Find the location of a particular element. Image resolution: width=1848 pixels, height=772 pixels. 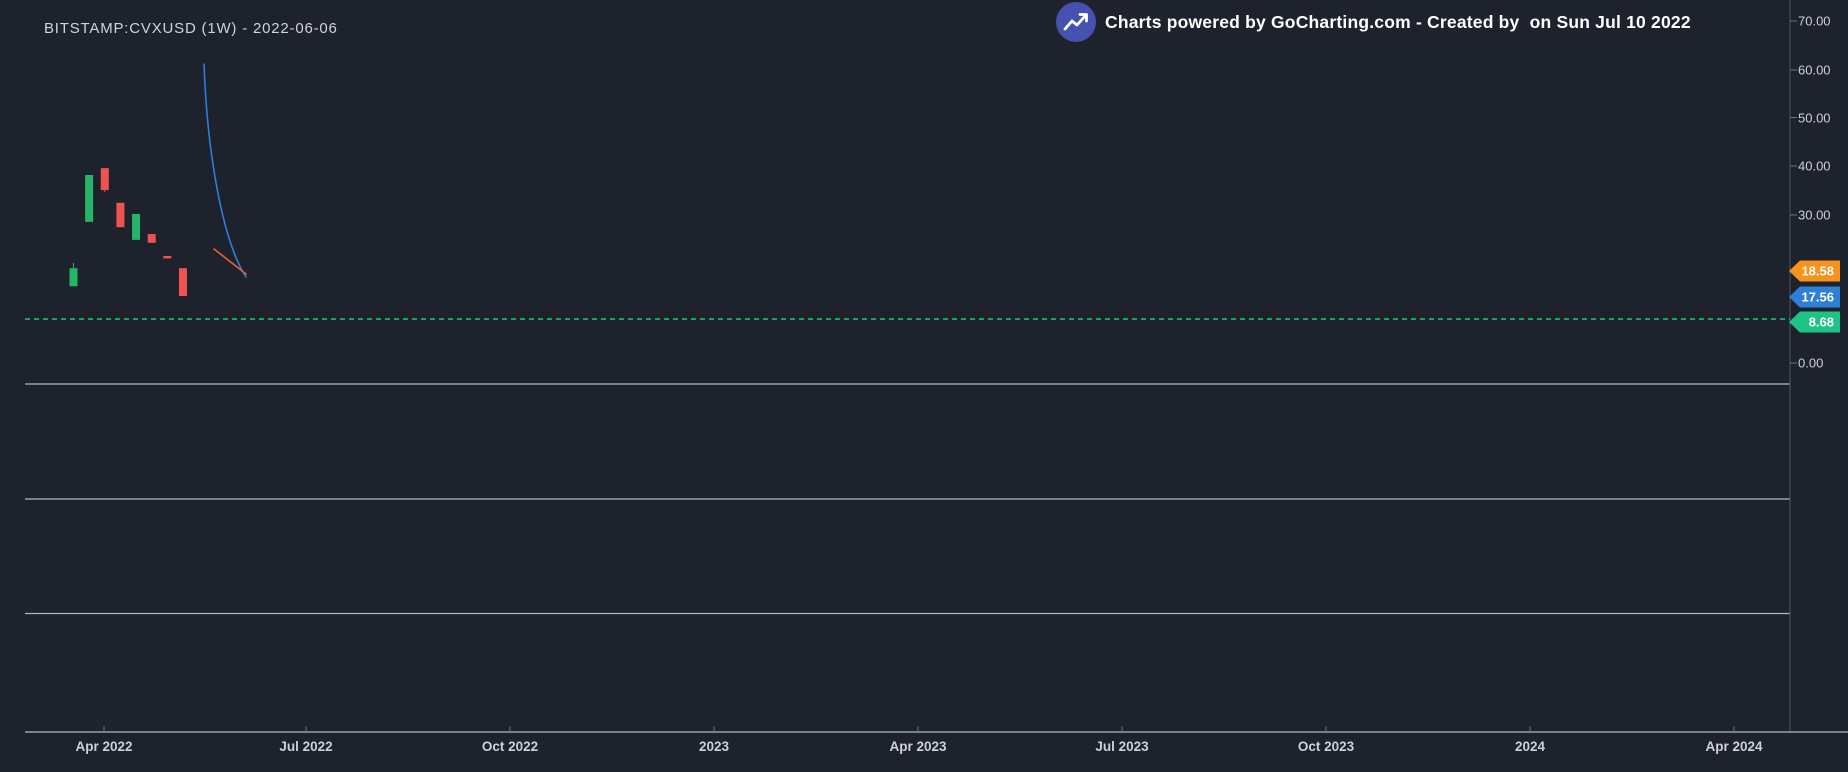

y-axis-label: 50.00 is located at coordinates (1814, 117).